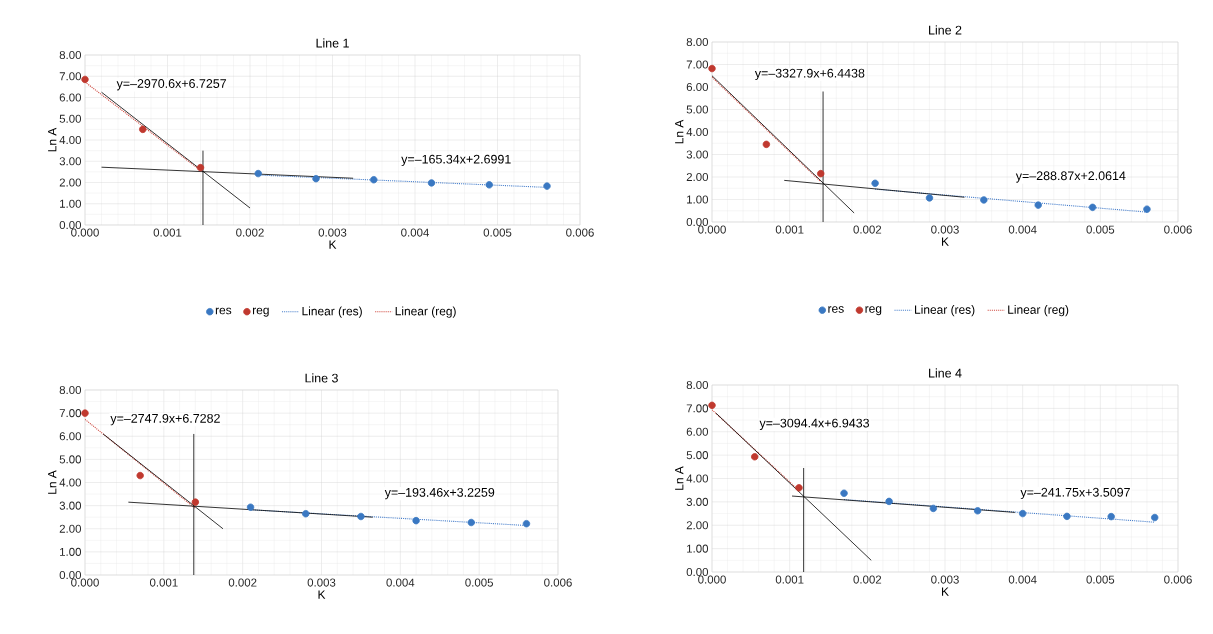 Image resolution: width=1213 pixels, height=634 pixels. Describe the element at coordinates (809, 74) in the screenshot. I see `annotation: y=–3327.9x+6.4438` at that location.